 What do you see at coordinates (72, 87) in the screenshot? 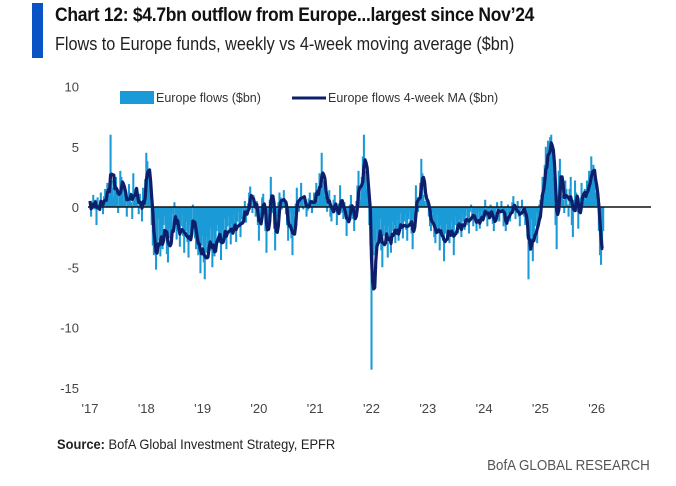
I see `y-tick-label: 10` at bounding box center [72, 87].